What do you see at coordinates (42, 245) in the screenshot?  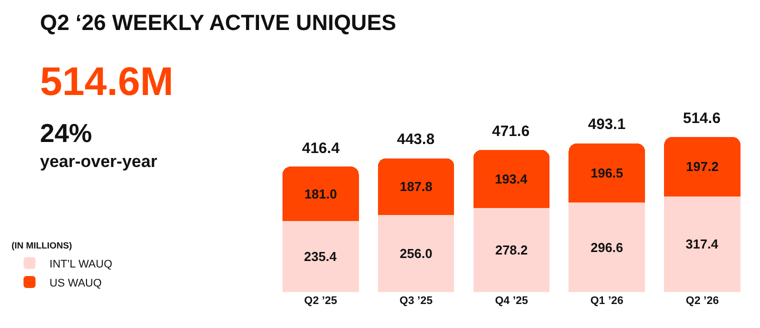 I see `legend-title: (IN MILLIONS)` at bounding box center [42, 245].